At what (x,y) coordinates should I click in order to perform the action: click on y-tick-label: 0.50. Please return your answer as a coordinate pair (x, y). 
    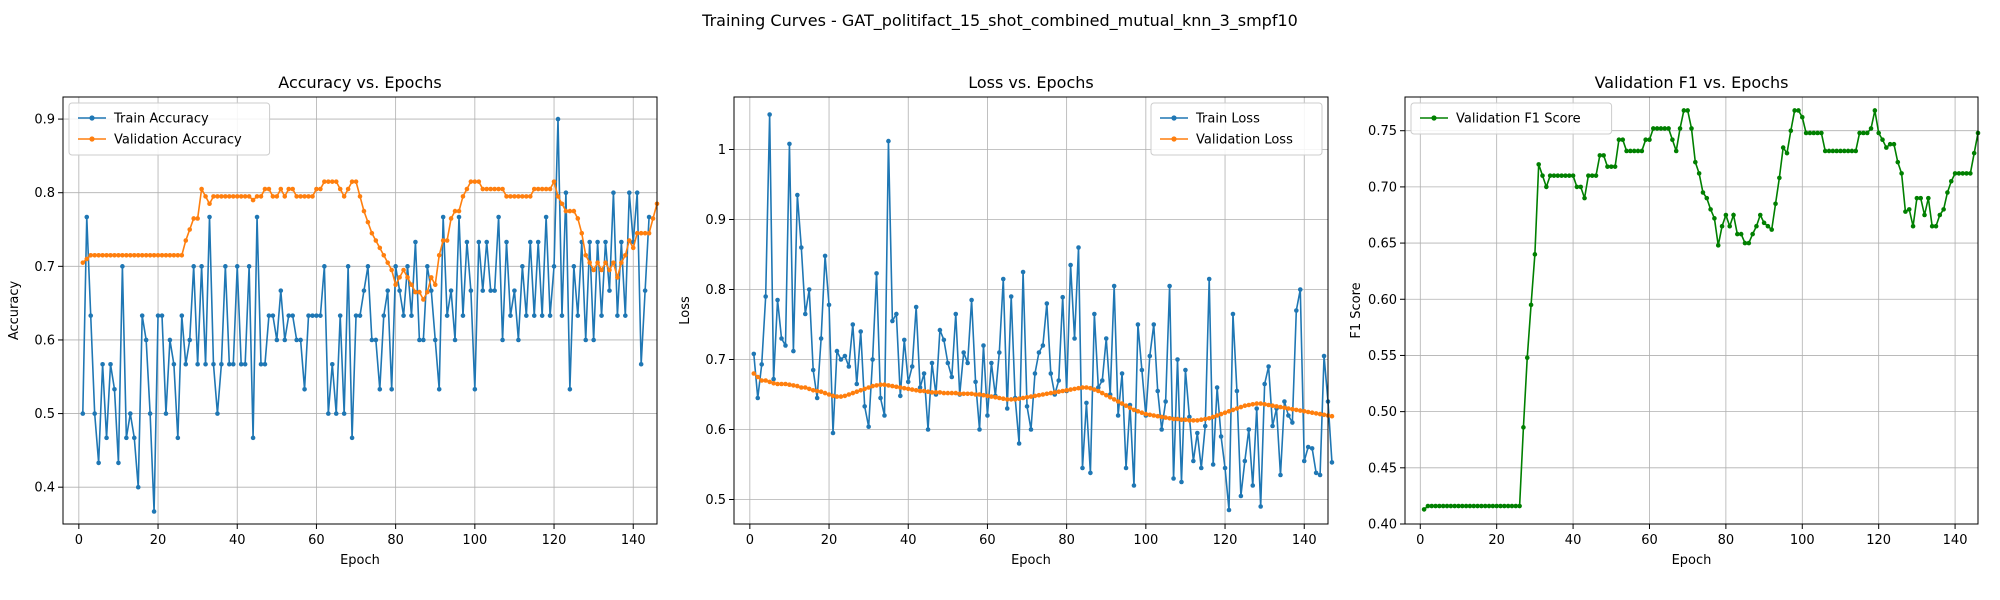
    Looking at the image, I should click on (1382, 412).